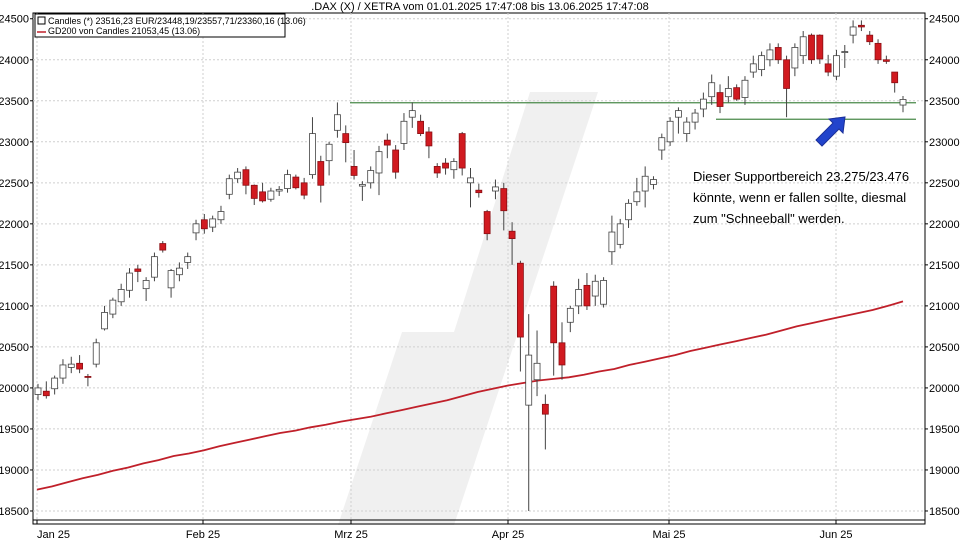  I want to click on y-tick-label-left: 24500, so click(14, 20).